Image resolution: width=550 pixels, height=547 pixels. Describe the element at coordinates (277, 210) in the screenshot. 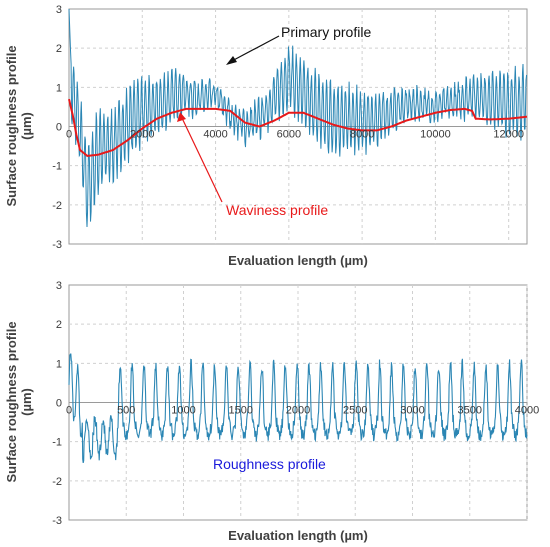

I see `annotation-waviness-profile: Waviness profile` at that location.